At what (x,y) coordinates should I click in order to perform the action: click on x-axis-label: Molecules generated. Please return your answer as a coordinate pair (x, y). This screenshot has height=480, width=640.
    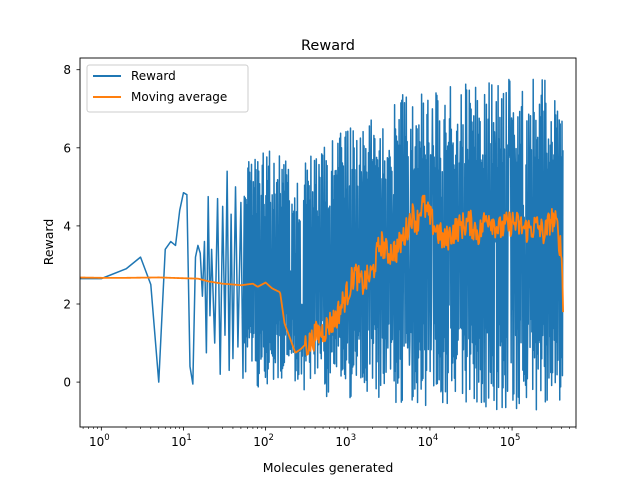
    Looking at the image, I should click on (328, 467).